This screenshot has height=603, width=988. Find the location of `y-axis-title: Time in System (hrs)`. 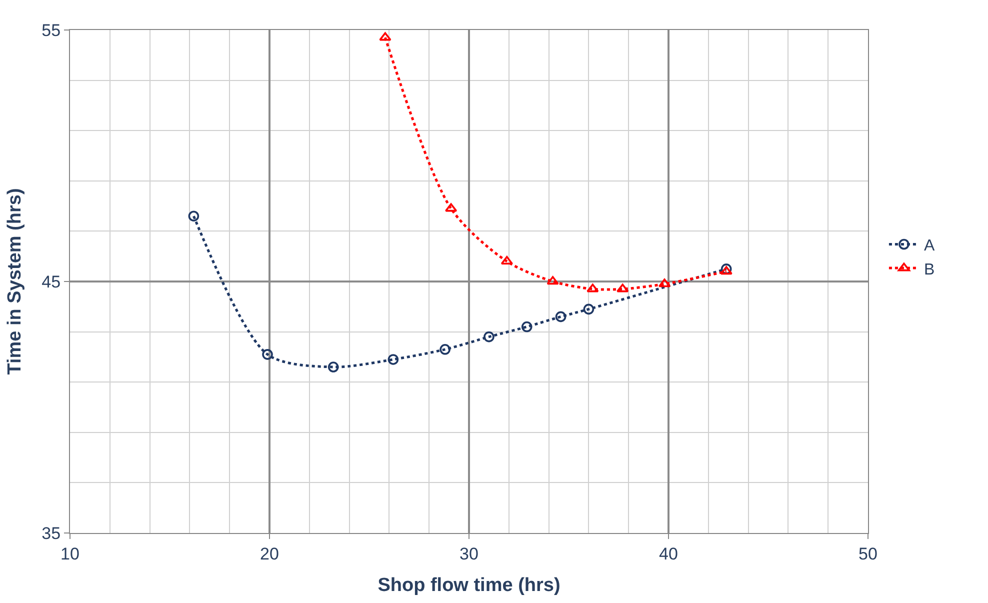

y-axis-title: Time in System (hrs) is located at coordinates (15, 281).